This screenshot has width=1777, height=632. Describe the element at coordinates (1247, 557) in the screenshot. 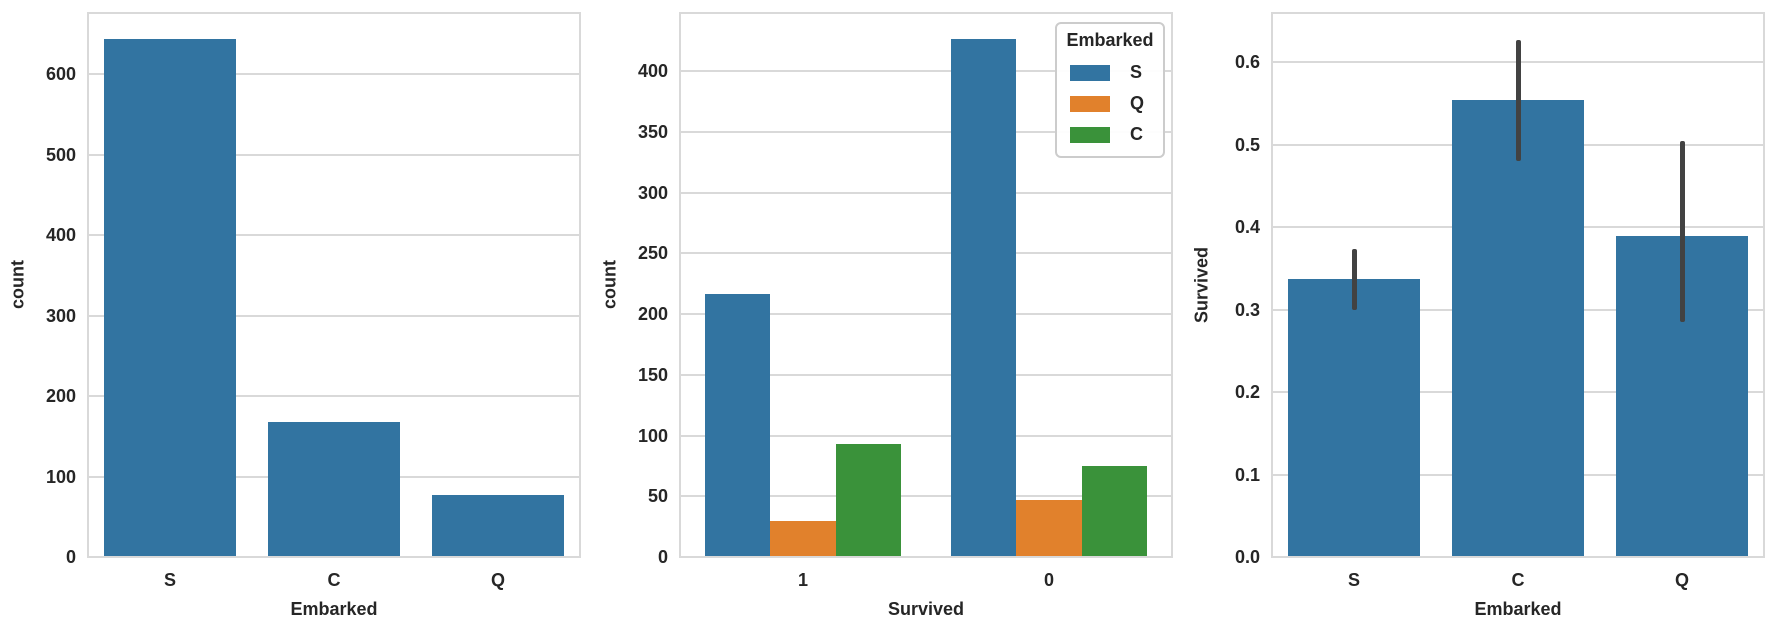

I see `y-tick-label: 0.0` at that location.